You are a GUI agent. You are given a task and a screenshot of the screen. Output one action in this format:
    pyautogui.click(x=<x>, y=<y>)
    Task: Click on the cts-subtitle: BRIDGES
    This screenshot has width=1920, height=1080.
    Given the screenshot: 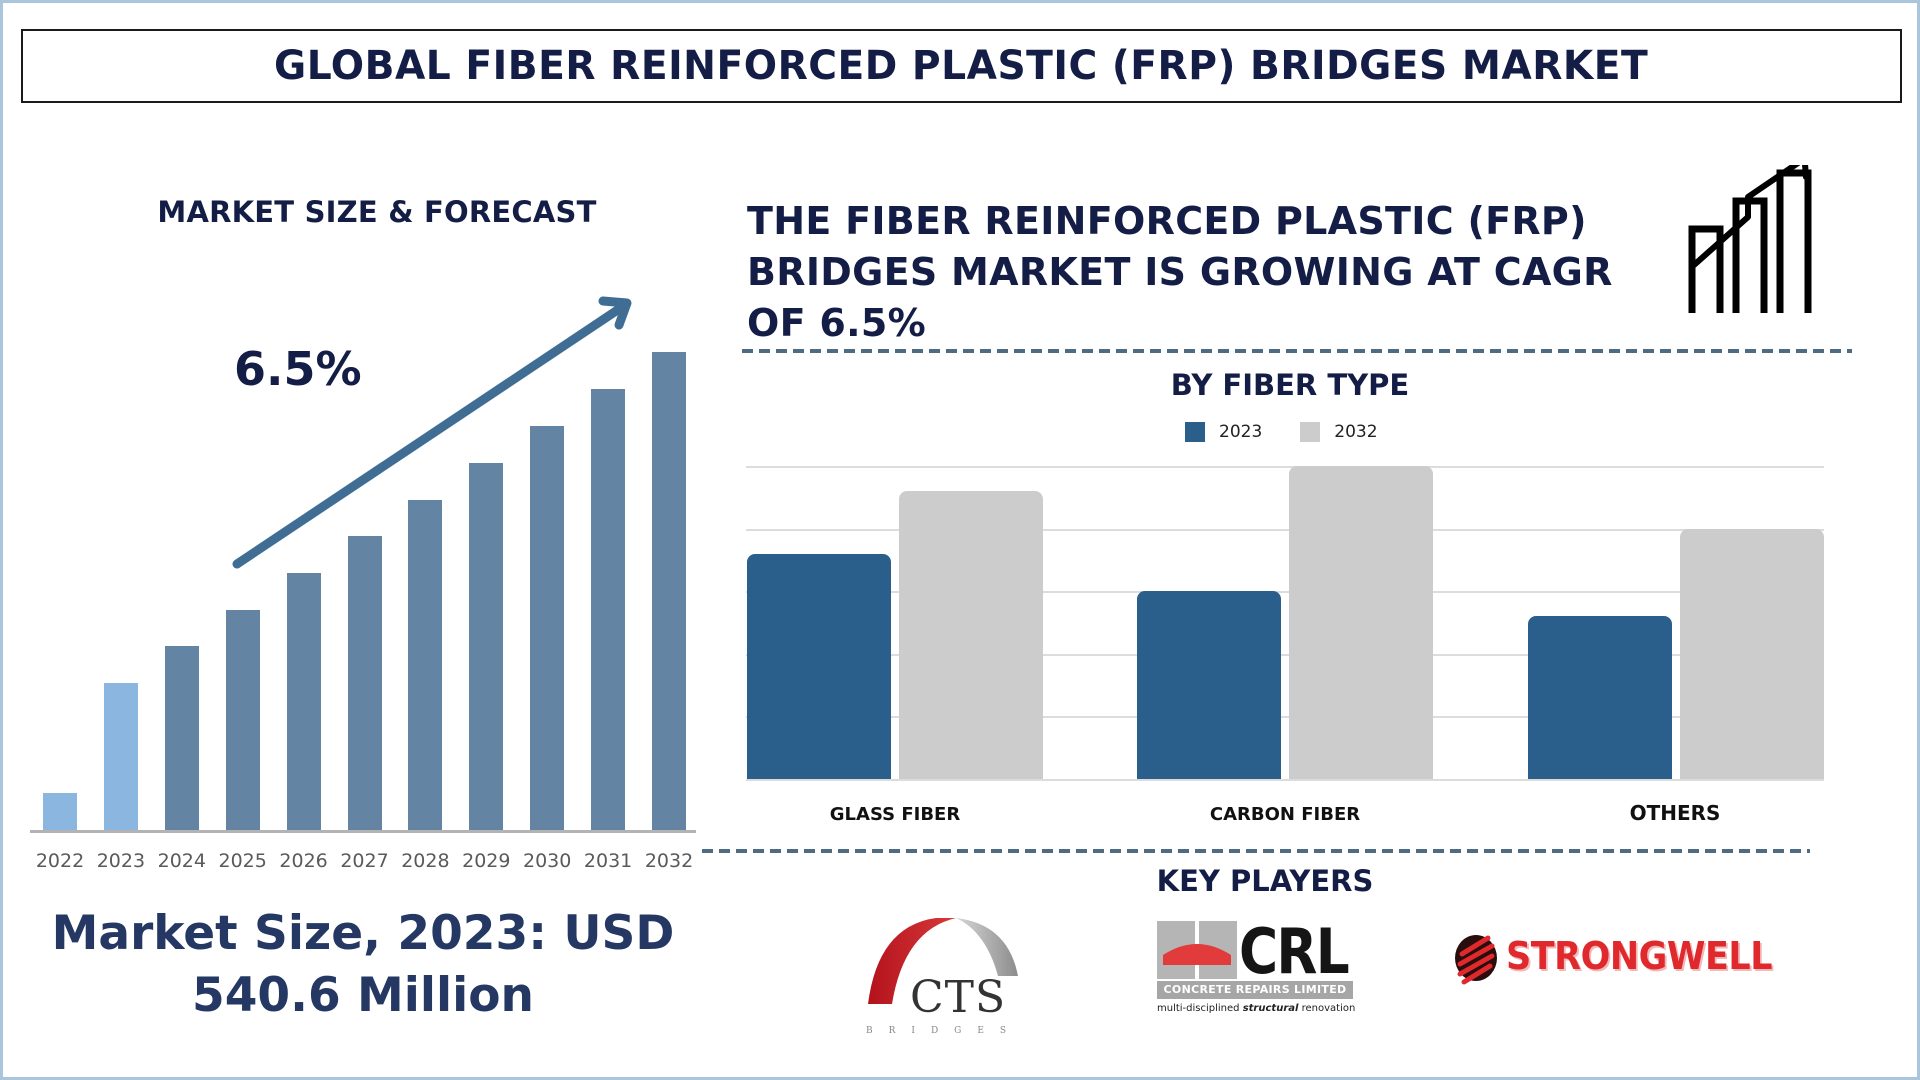 What is the action you would take?
    pyautogui.click(x=944, y=1031)
    